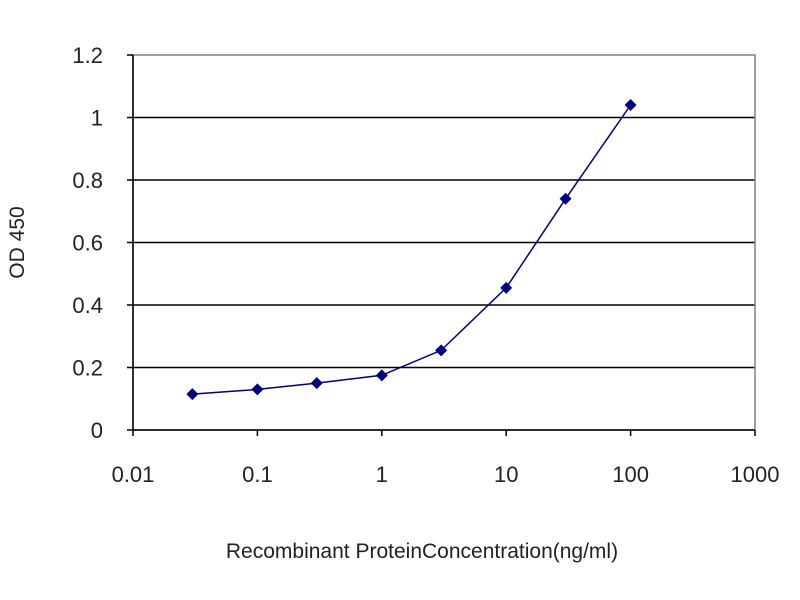 The image size is (800, 600). Describe the element at coordinates (133, 474) in the screenshot. I see `x-tick-label: 0.01` at that location.